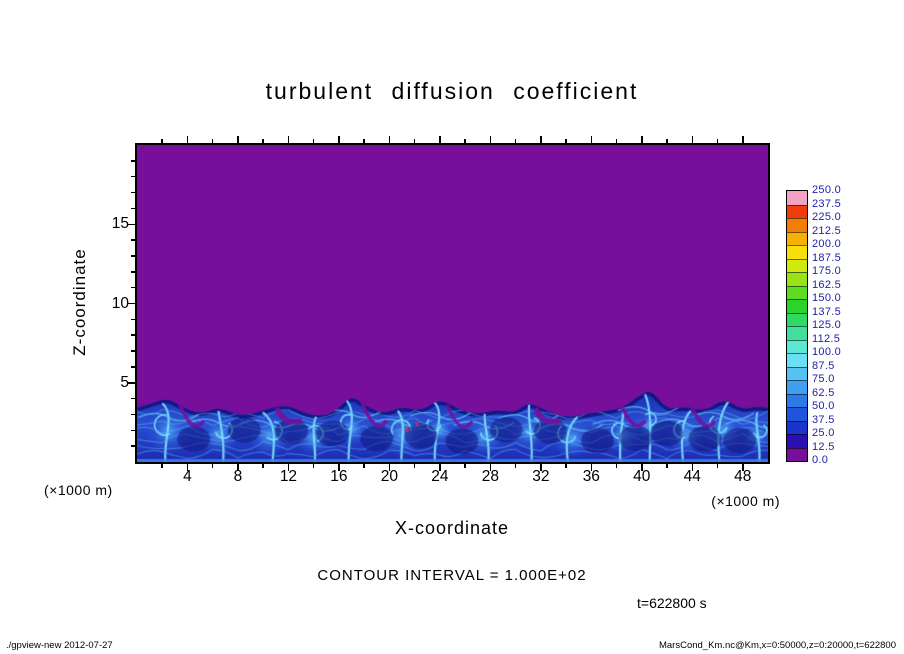 The width and height of the screenshot is (904, 654). What do you see at coordinates (827, 298) in the screenshot?
I see `colorbar-tick-label: 150.0` at bounding box center [827, 298].